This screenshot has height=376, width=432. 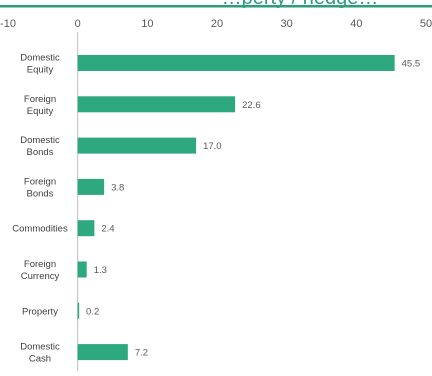 I want to click on data-label: 17.0, so click(x=212, y=146).